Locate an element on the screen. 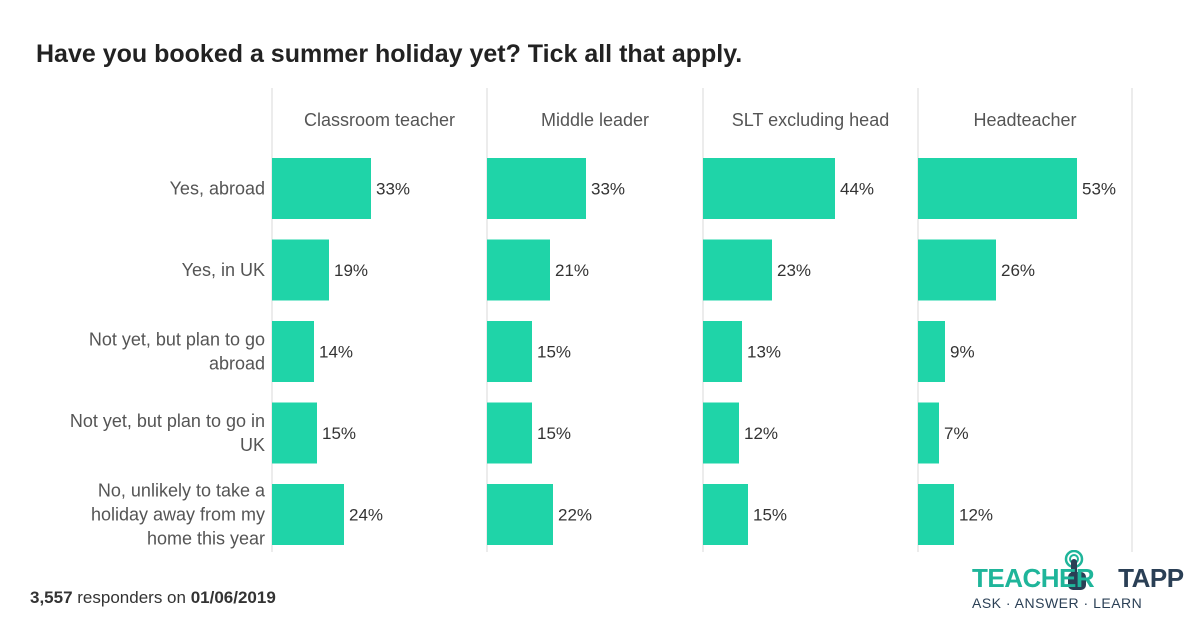 The image size is (1184, 634). data-label-0-1: 19% is located at coordinates (351, 270).